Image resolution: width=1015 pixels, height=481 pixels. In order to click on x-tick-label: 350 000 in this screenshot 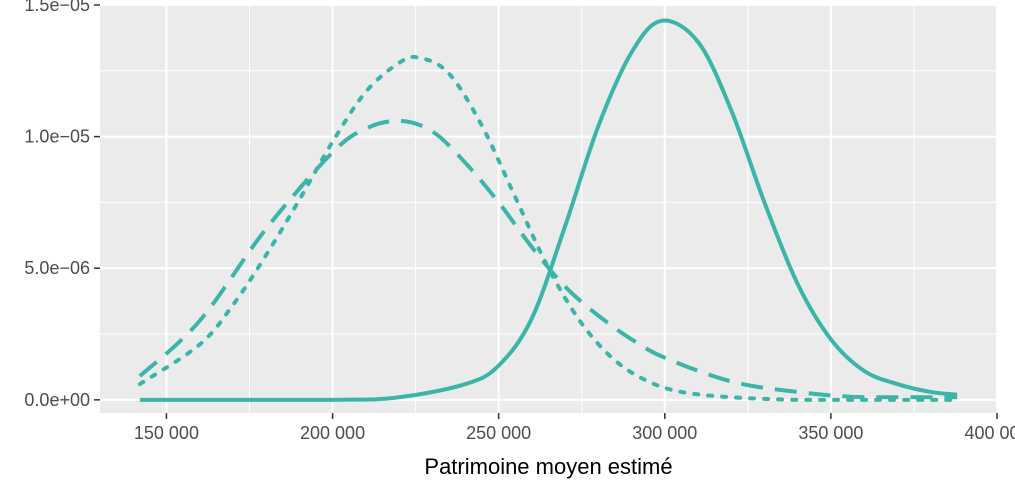, I will do `click(830, 433)`.